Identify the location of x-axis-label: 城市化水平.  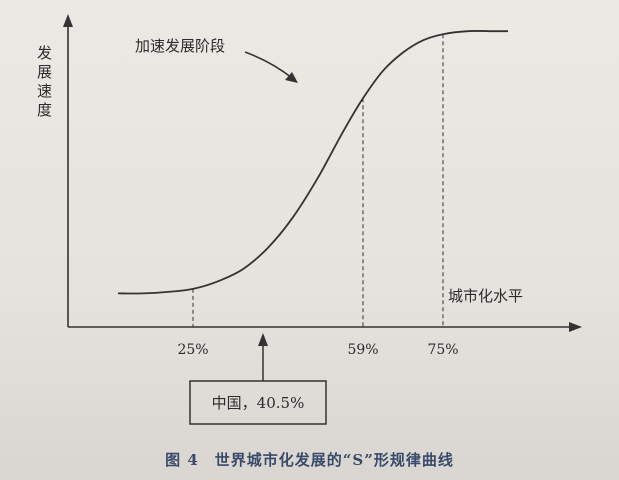
(485, 296).